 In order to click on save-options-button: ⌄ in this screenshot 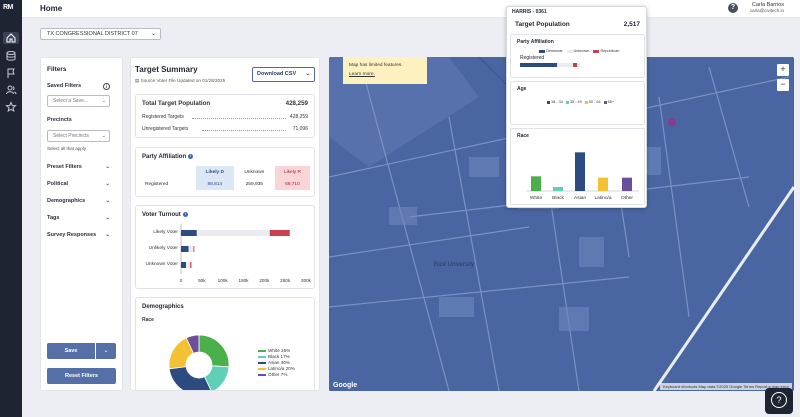, I will do `click(106, 351)`.